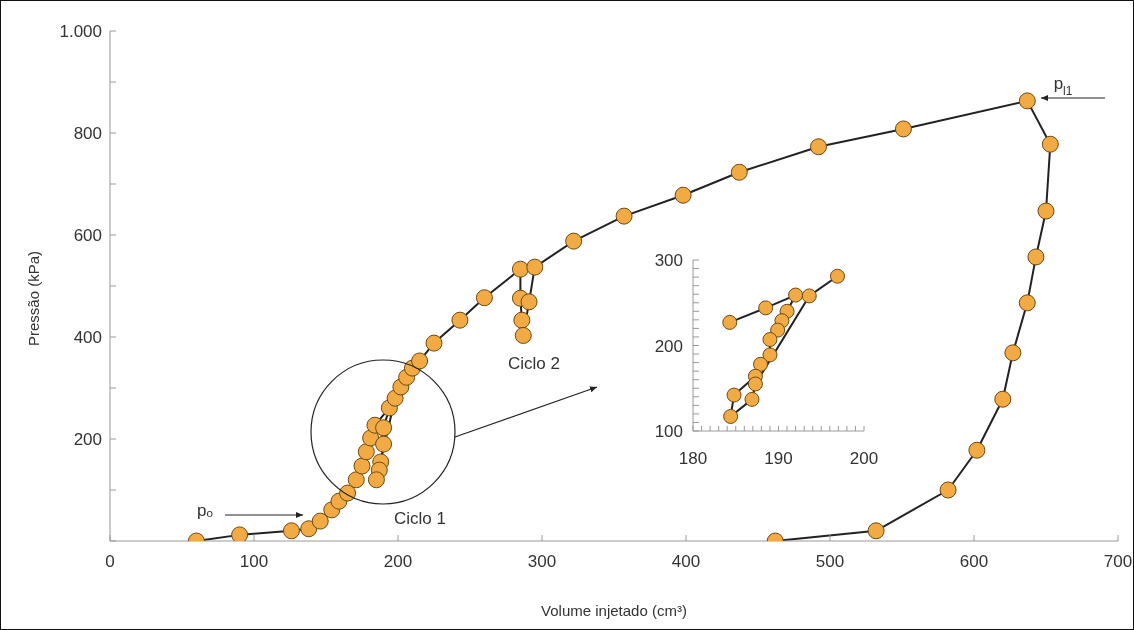 The height and width of the screenshot is (630, 1134). What do you see at coordinates (778, 459) in the screenshot?
I see `x-tick-label: 190` at bounding box center [778, 459].